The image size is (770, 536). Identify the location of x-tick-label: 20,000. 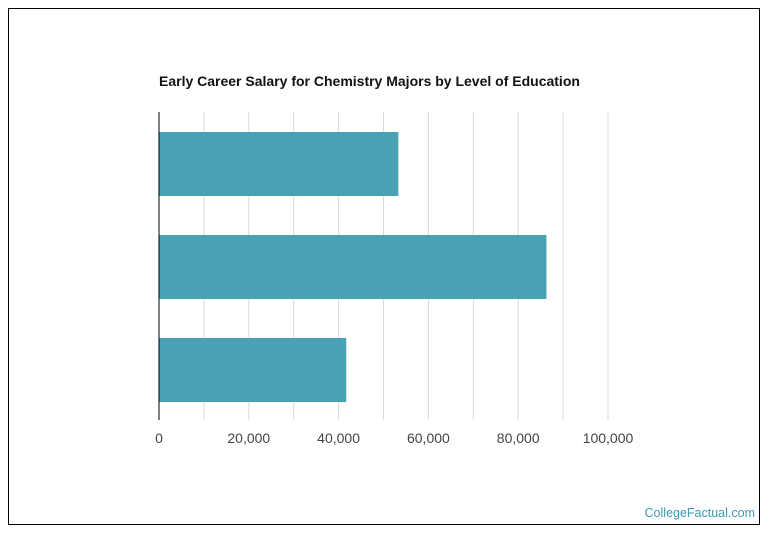
(248, 438).